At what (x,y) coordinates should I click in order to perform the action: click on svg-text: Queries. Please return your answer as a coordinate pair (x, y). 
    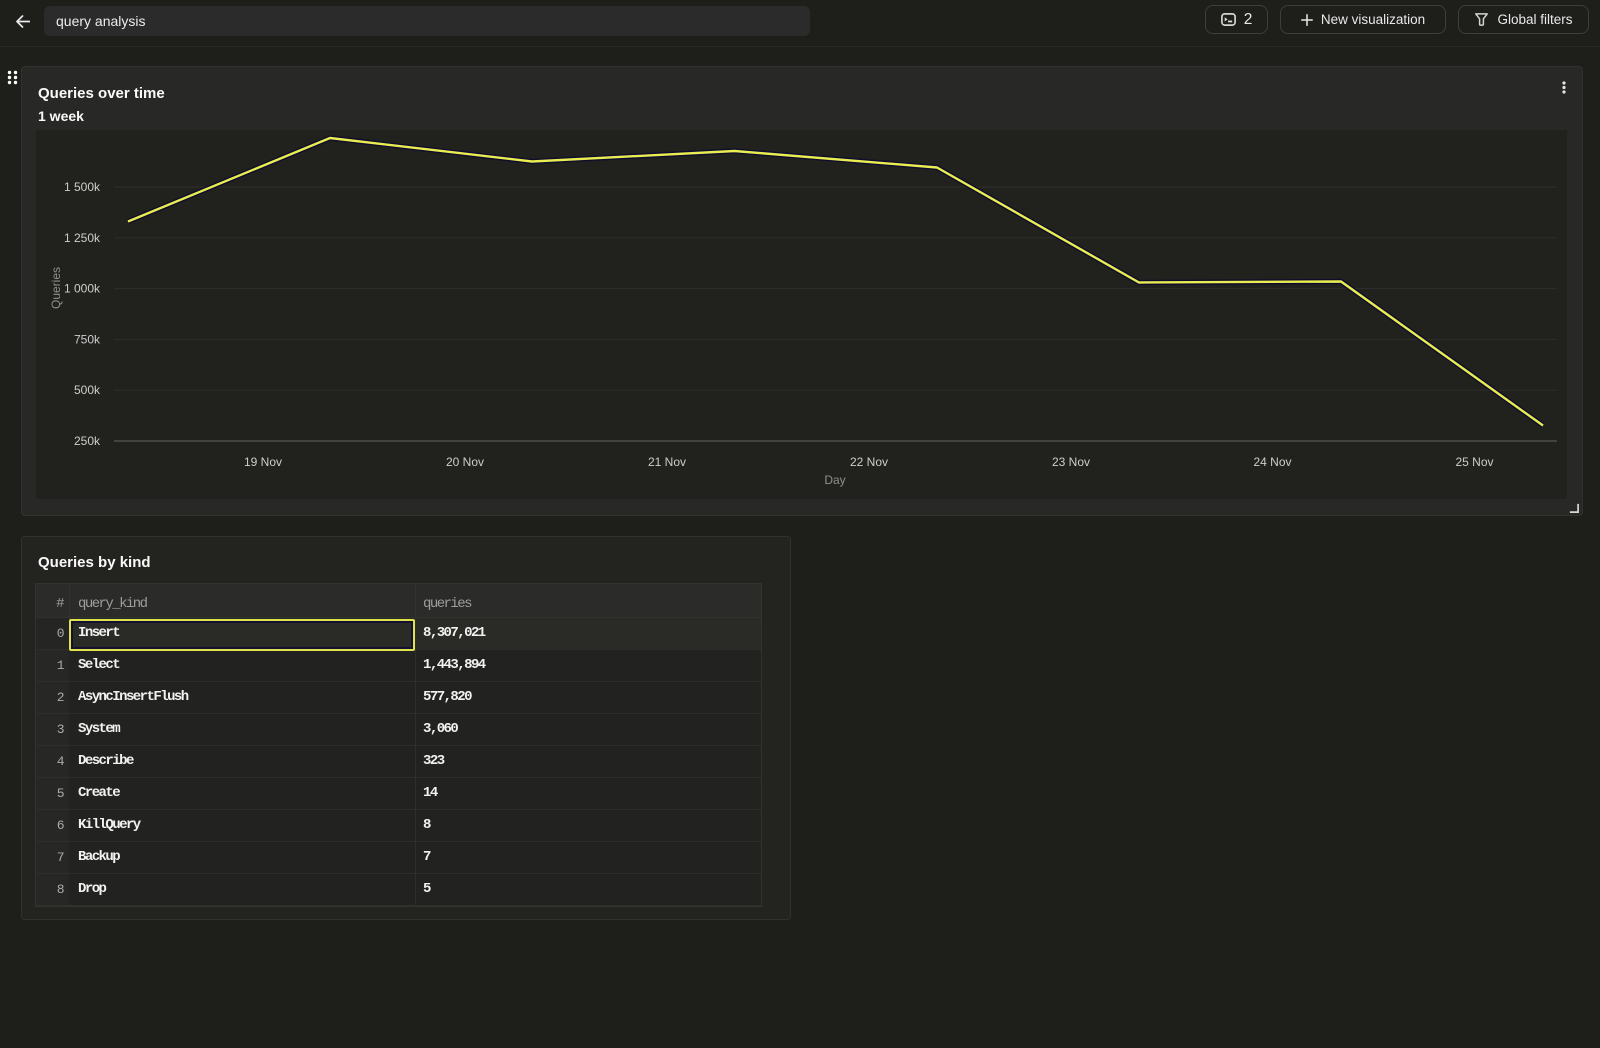
    Looking at the image, I should click on (56, 288).